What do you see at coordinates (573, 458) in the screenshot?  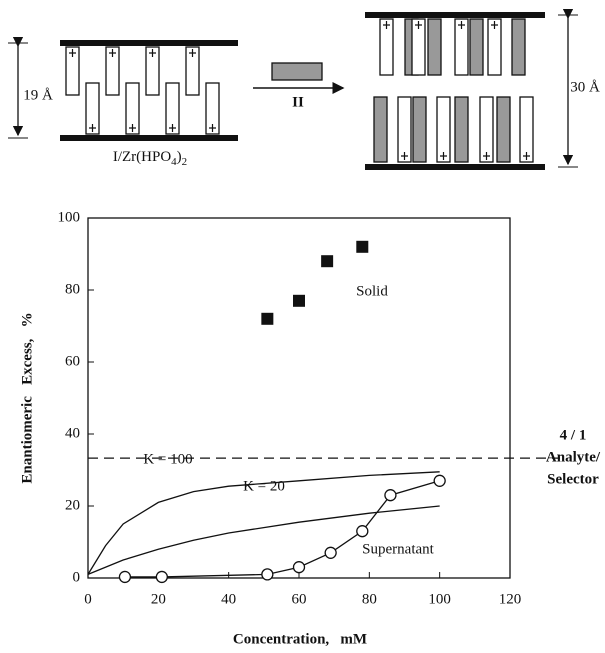 I see `reference-label: Analyte/` at bounding box center [573, 458].